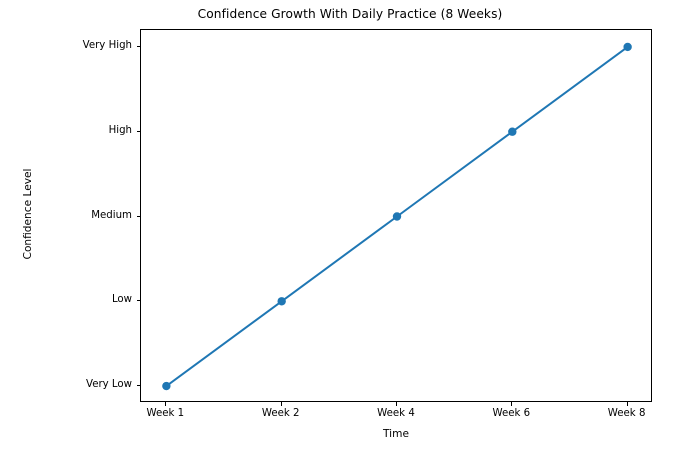  Describe the element at coordinates (511, 413) in the screenshot. I see `x-tick-label-week-6: Week 6` at that location.